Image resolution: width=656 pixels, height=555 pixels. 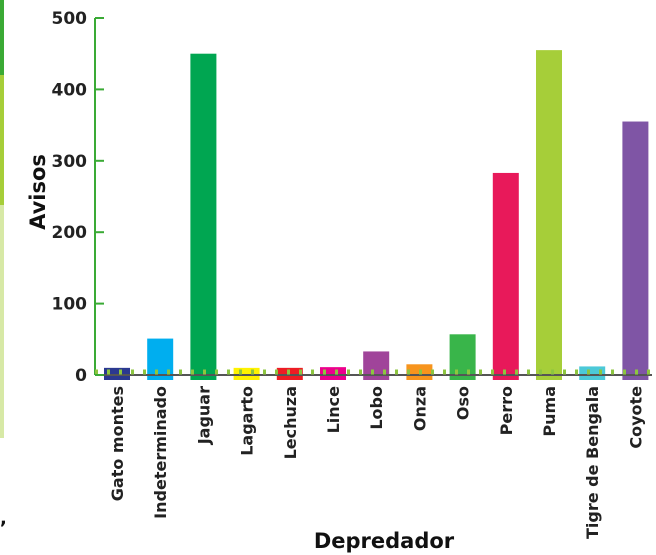 I want to click on x-tick-label: Oso, so click(x=463, y=403).